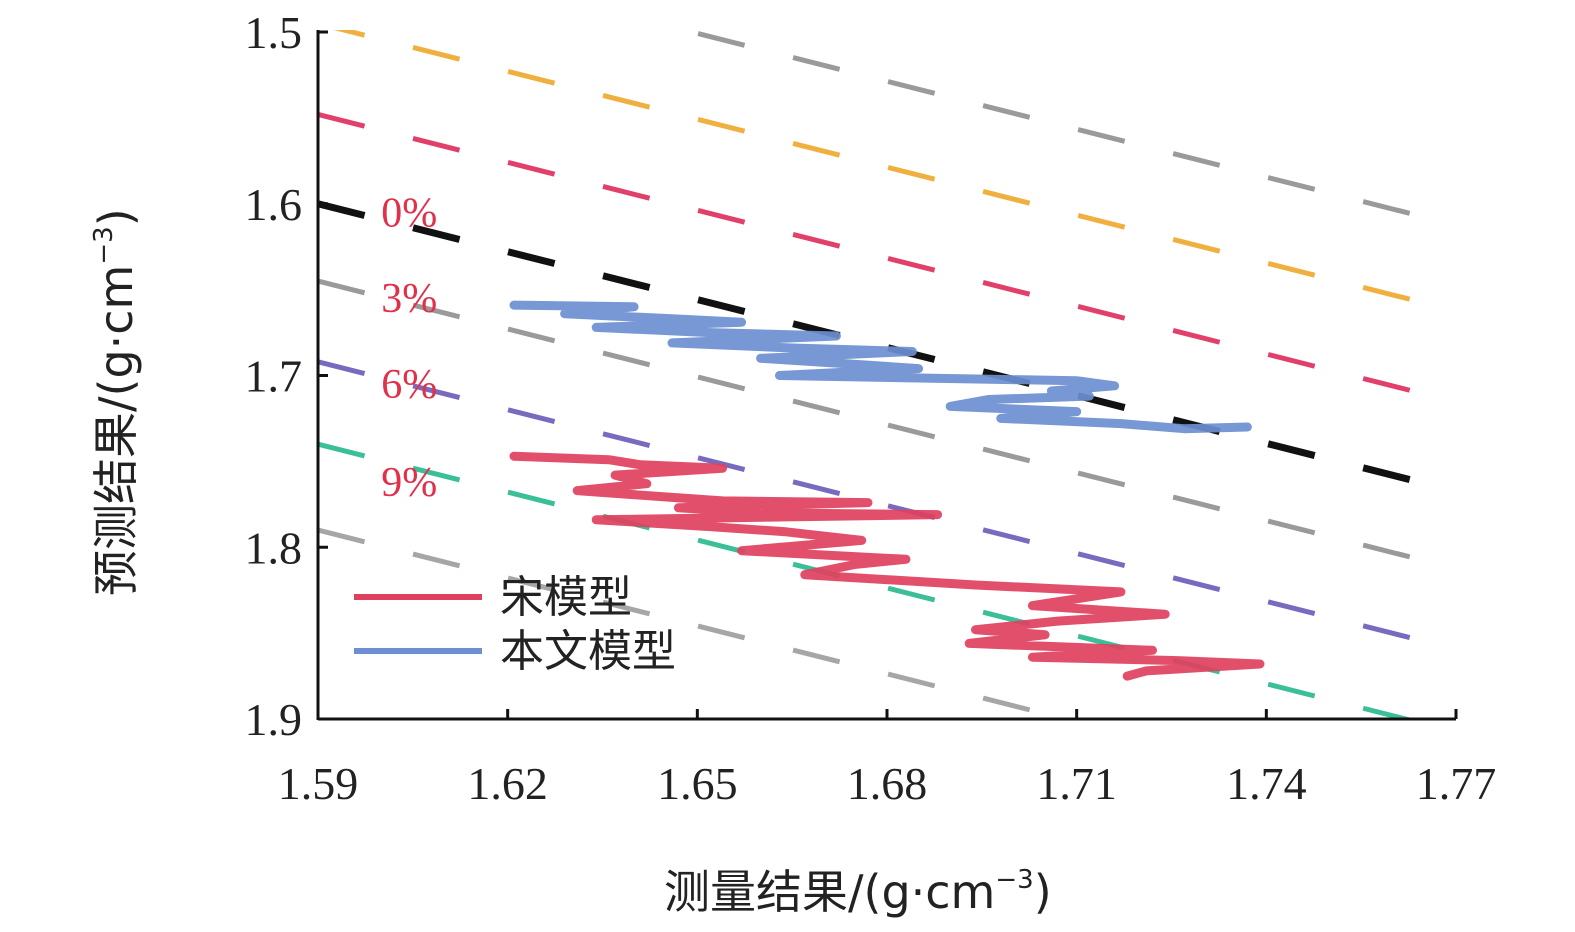 This screenshot has width=1575, height=932. What do you see at coordinates (409, 483) in the screenshot?
I see `reference-percent-label: 9%` at bounding box center [409, 483].